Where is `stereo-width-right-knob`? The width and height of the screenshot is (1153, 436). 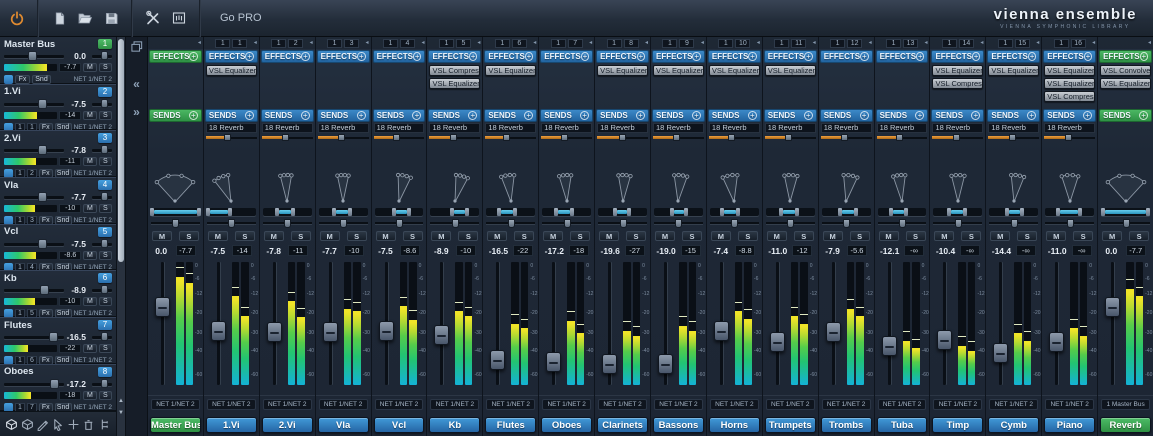 stereo-width-right-knob is located at coordinates (738, 212).